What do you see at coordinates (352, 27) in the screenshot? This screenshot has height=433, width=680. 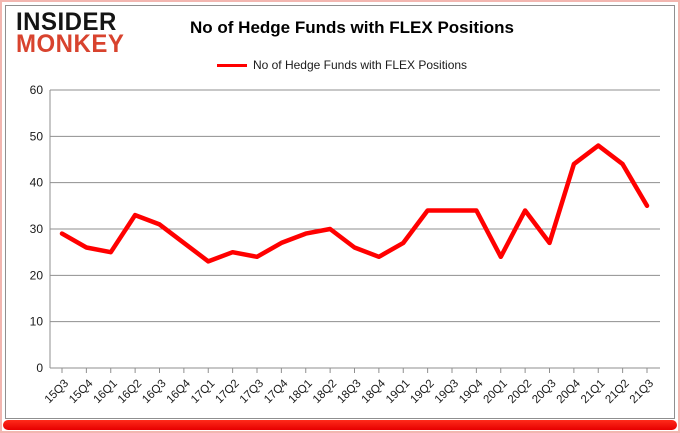 I see `chart-title: No of Hedge Funds with FLEX Positions` at bounding box center [352, 27].